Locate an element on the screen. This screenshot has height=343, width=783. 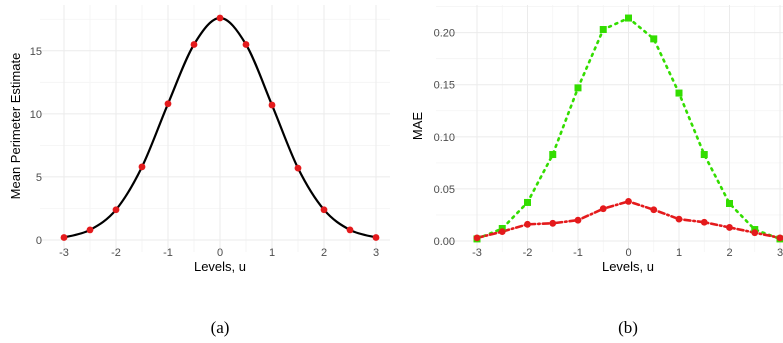
panel-b-y-axis-label: MAE is located at coordinates (417, 126).